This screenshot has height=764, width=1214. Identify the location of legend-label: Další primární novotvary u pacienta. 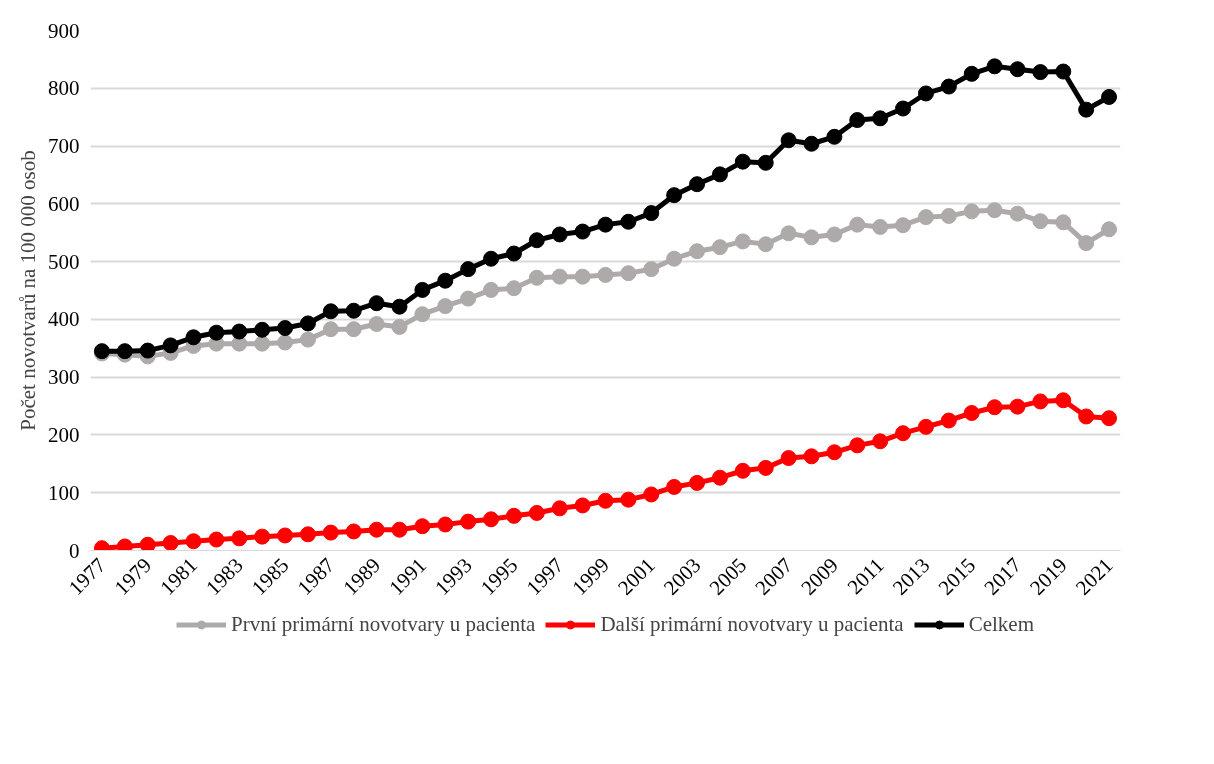
(752, 624).